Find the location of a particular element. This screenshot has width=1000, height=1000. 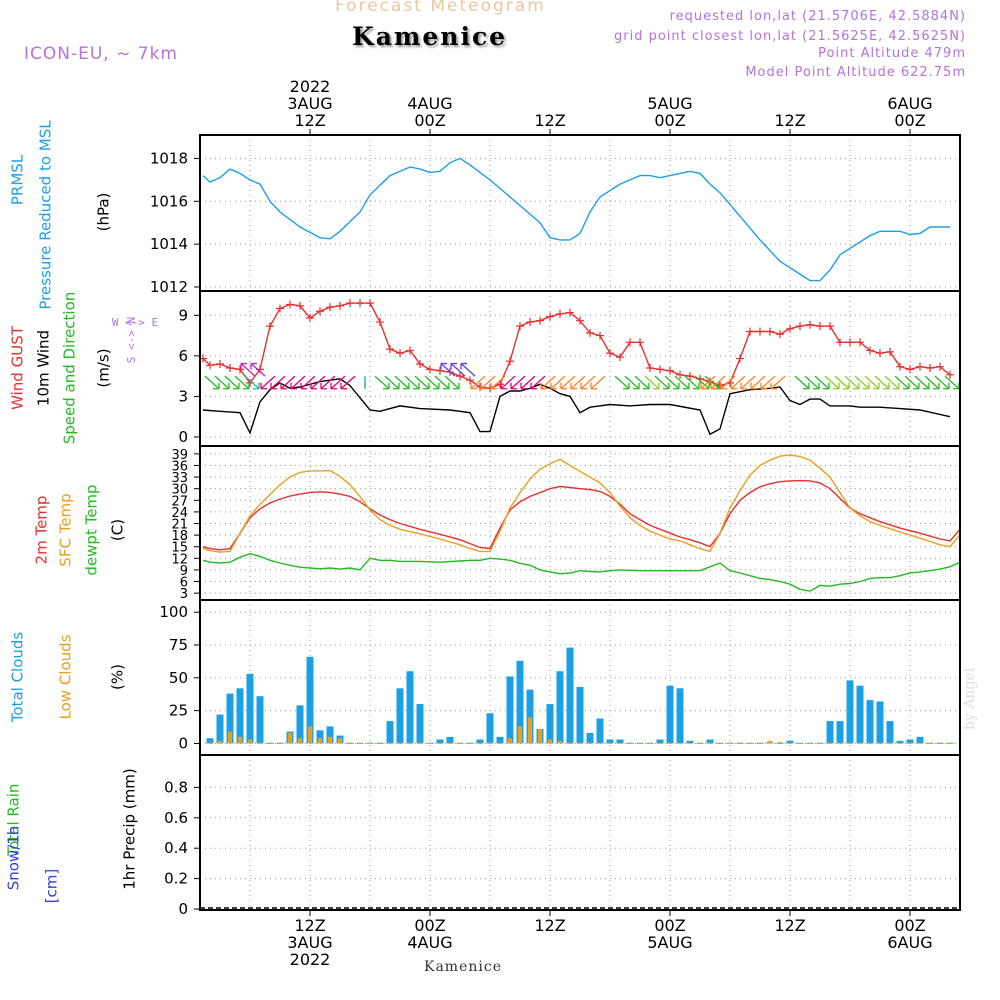

watermark: by Angel is located at coordinates (970, 698).